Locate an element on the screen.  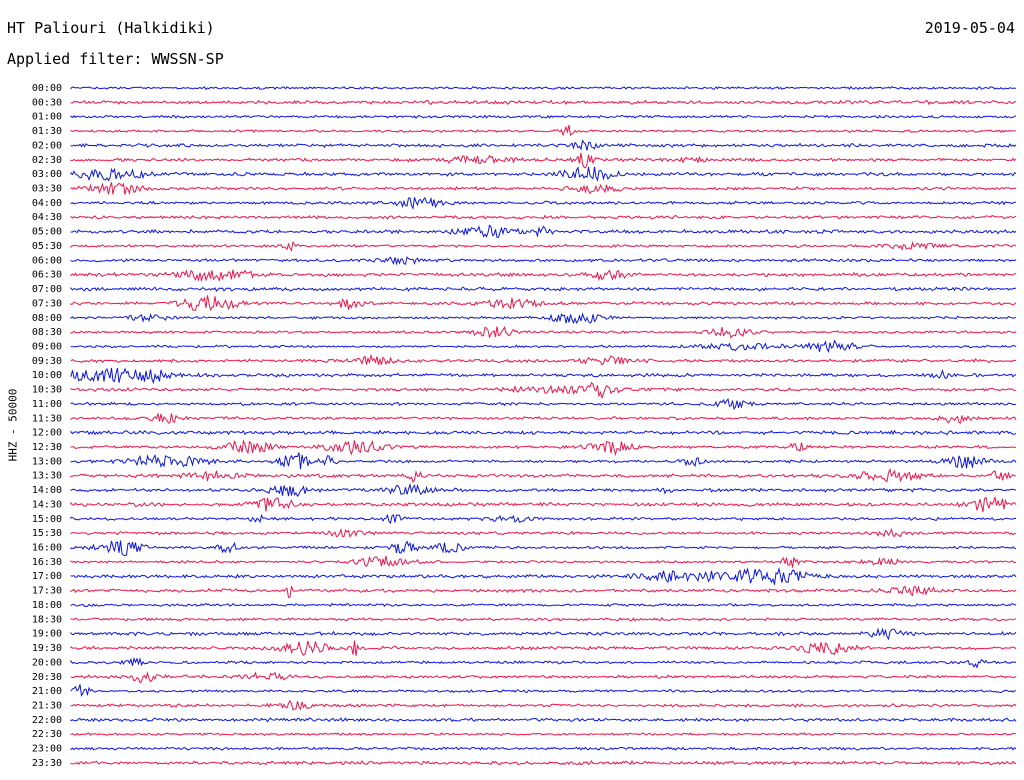
row-time-label: 19:00 is located at coordinates (47, 634).